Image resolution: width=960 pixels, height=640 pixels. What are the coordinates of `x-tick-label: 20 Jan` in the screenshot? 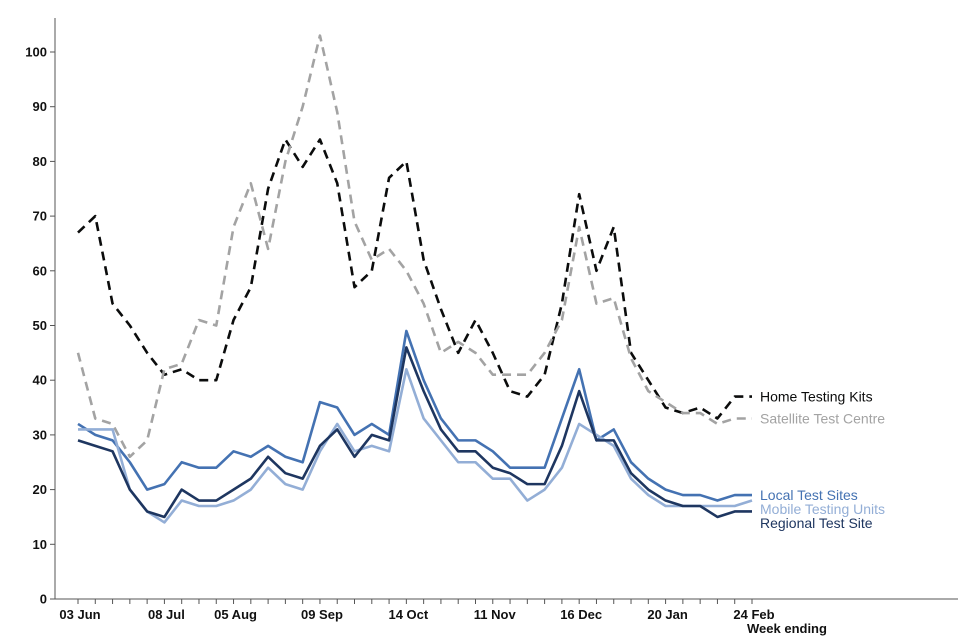 It's located at (667, 614).